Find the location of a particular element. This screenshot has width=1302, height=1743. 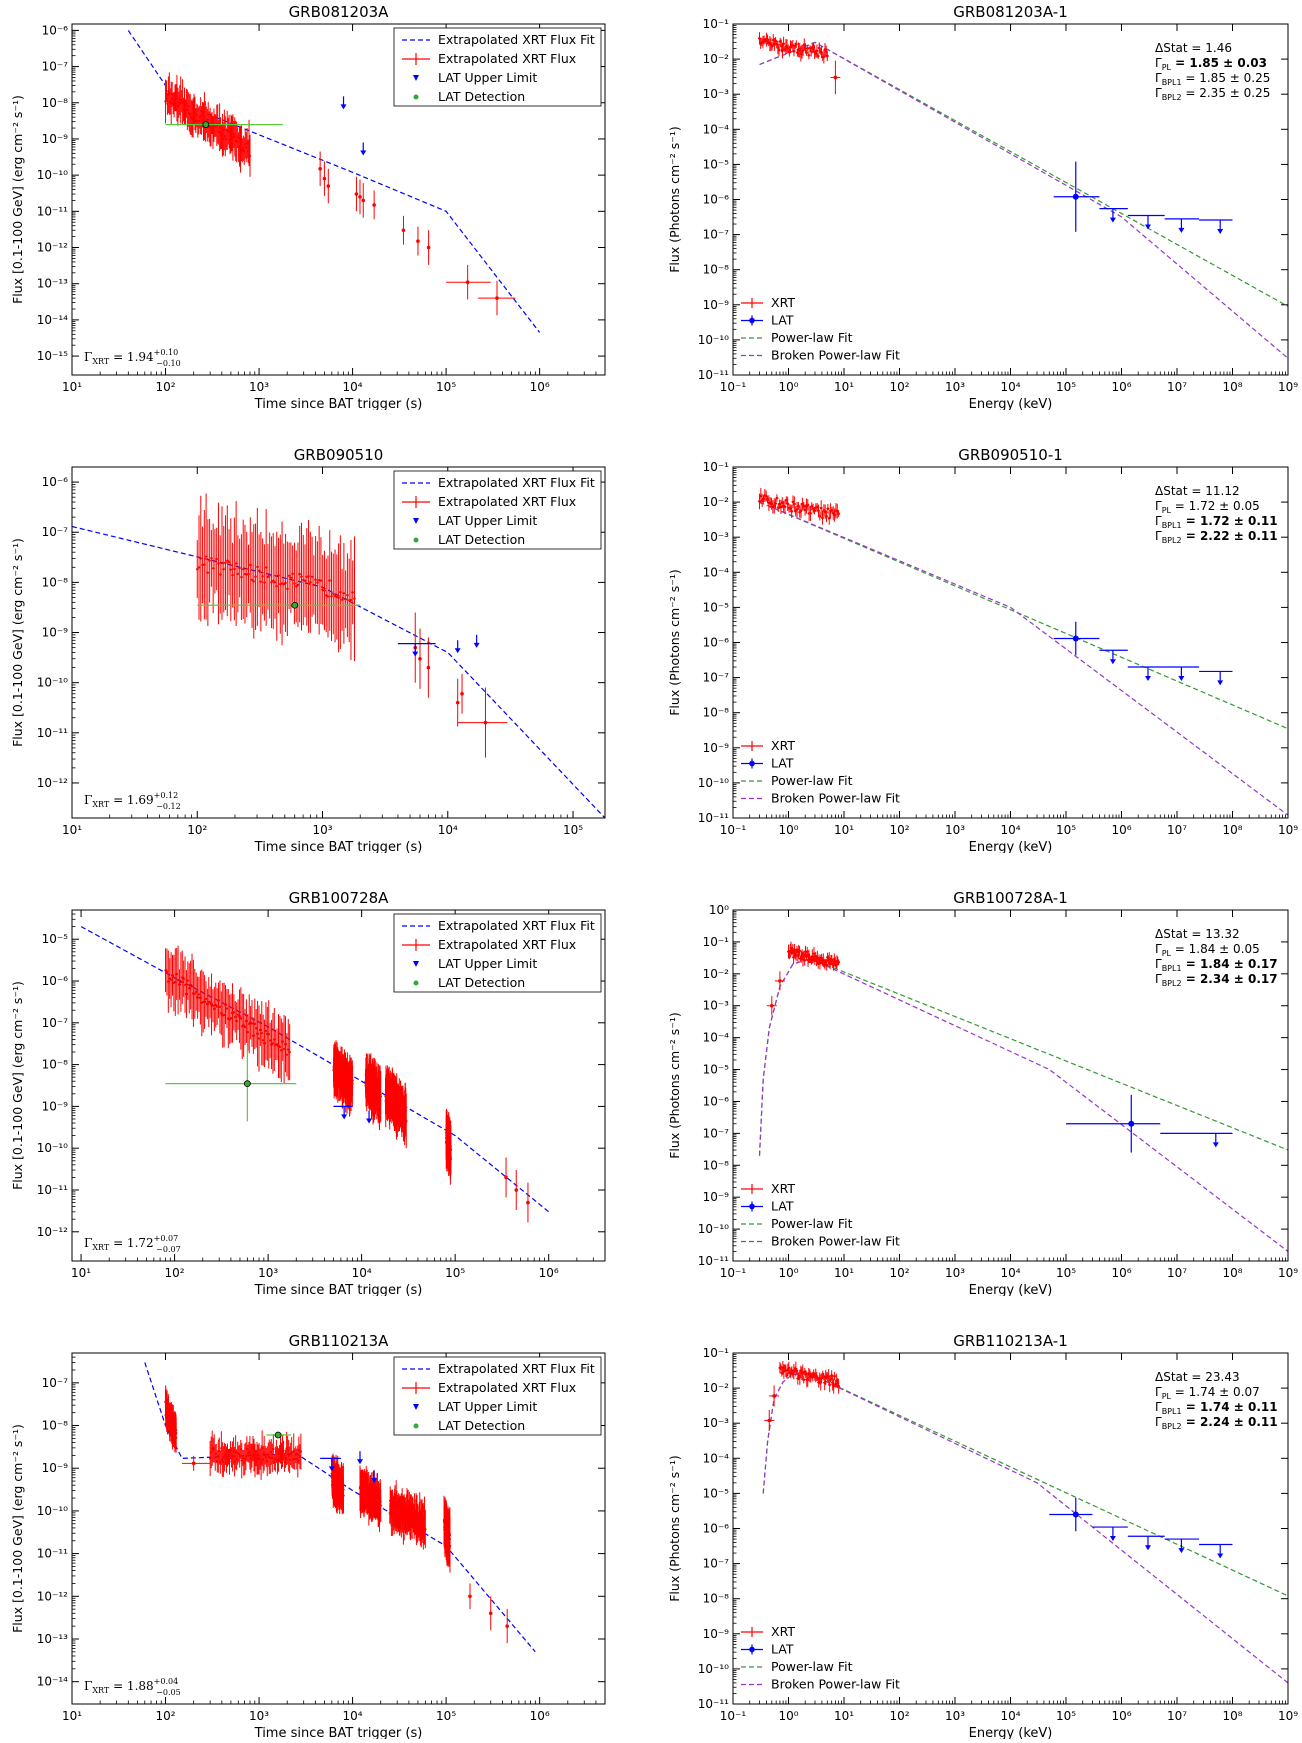

x-tick-label: 10⁶ is located at coordinates (1121, 830).